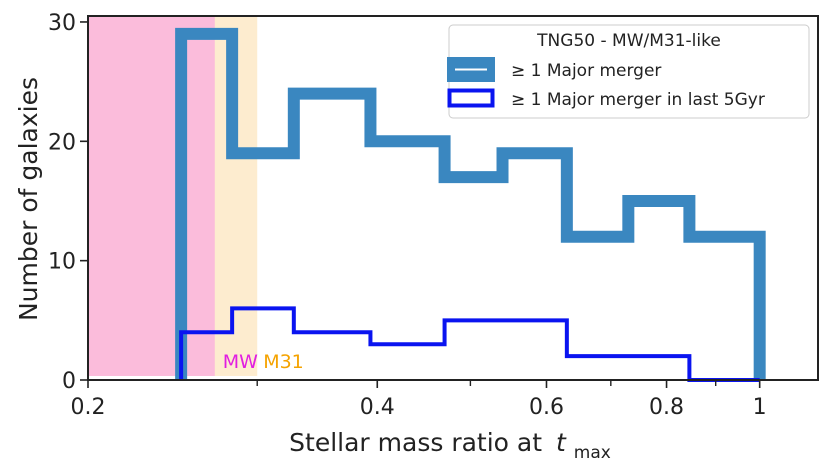 This screenshot has height=470, width=830. What do you see at coordinates (586, 71) in the screenshot?
I see `legend-label-major-merger: ≥ 1 Major merger` at bounding box center [586, 71].